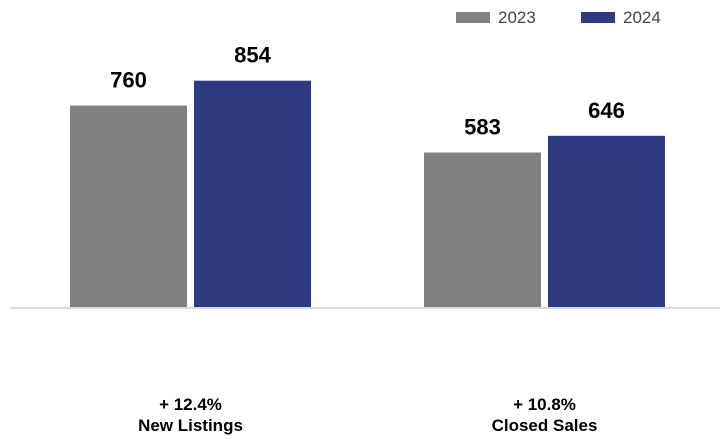 The width and height of the screenshot is (727, 442). What do you see at coordinates (598, 17) in the screenshot?
I see `legend-swatch-2024` at bounding box center [598, 17].